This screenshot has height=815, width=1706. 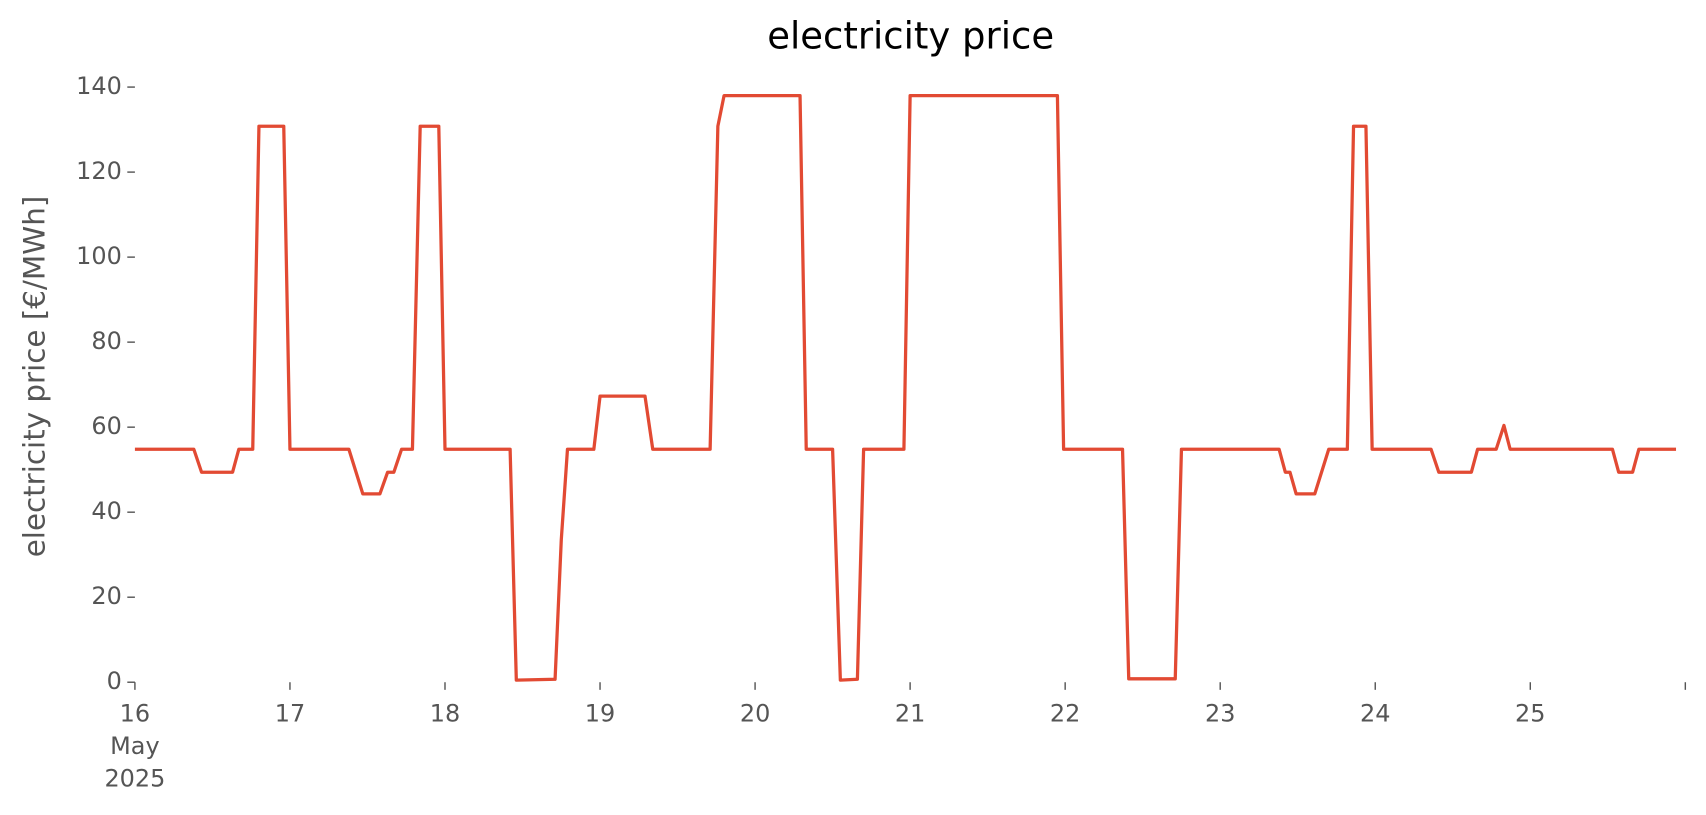 What do you see at coordinates (99, 86) in the screenshot?
I see `y-tick-label: 140` at bounding box center [99, 86].